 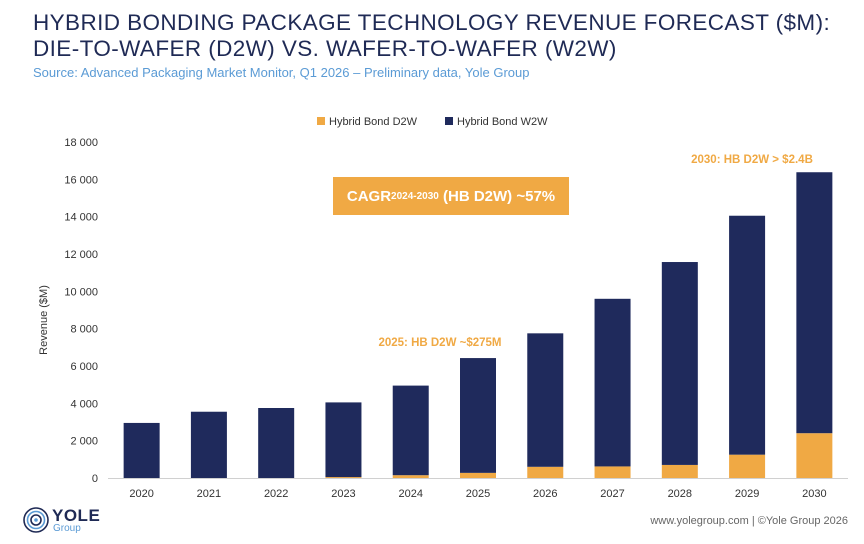 What do you see at coordinates (749, 521) in the screenshot?
I see `footer-credit: www.yolegroup.com | ©Yole Group 2026` at bounding box center [749, 521].